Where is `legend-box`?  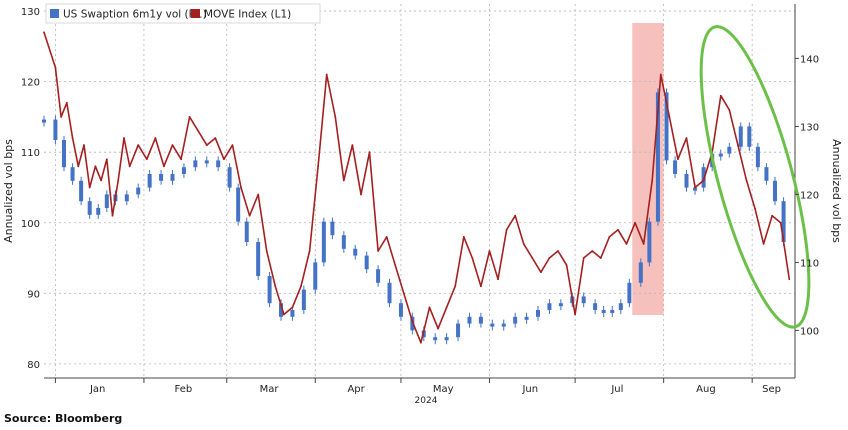
legend-box is located at coordinates (183, 13).